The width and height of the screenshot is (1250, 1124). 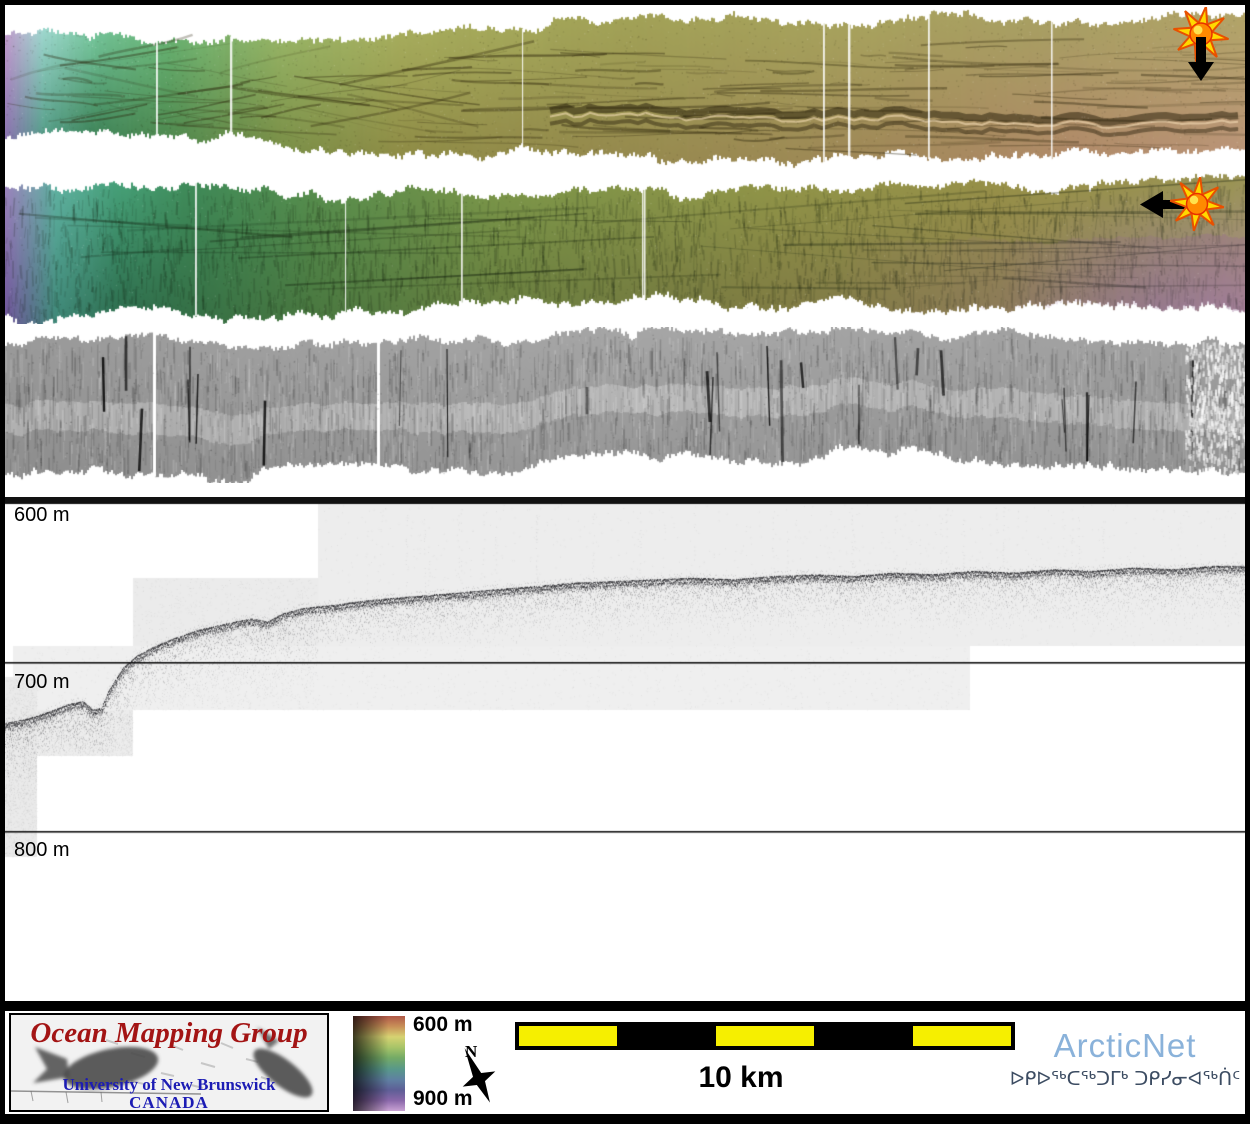 I want to click on depth-label-800m: 800 m, so click(x=42, y=850).